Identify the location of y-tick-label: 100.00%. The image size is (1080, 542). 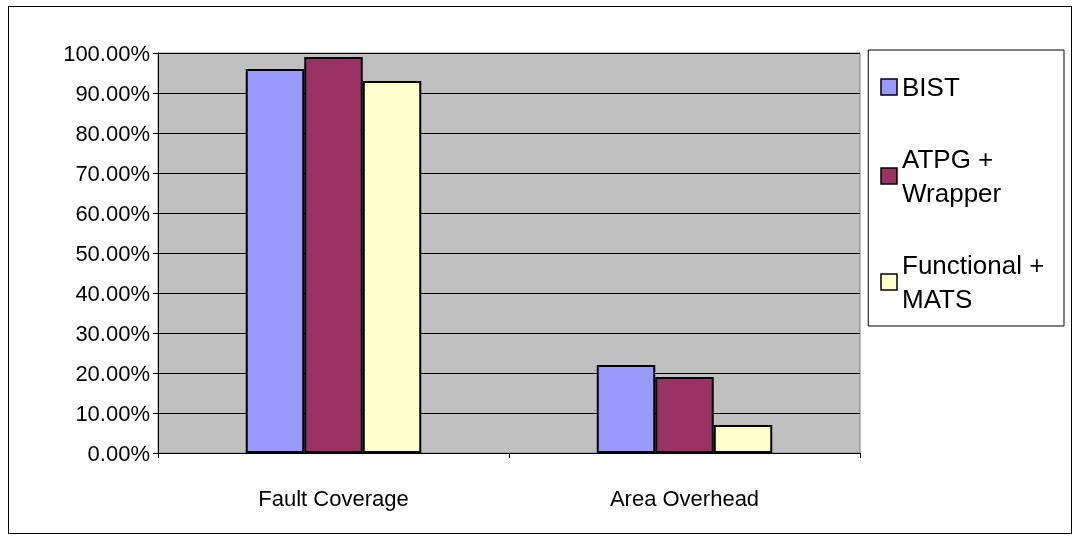
(106, 53).